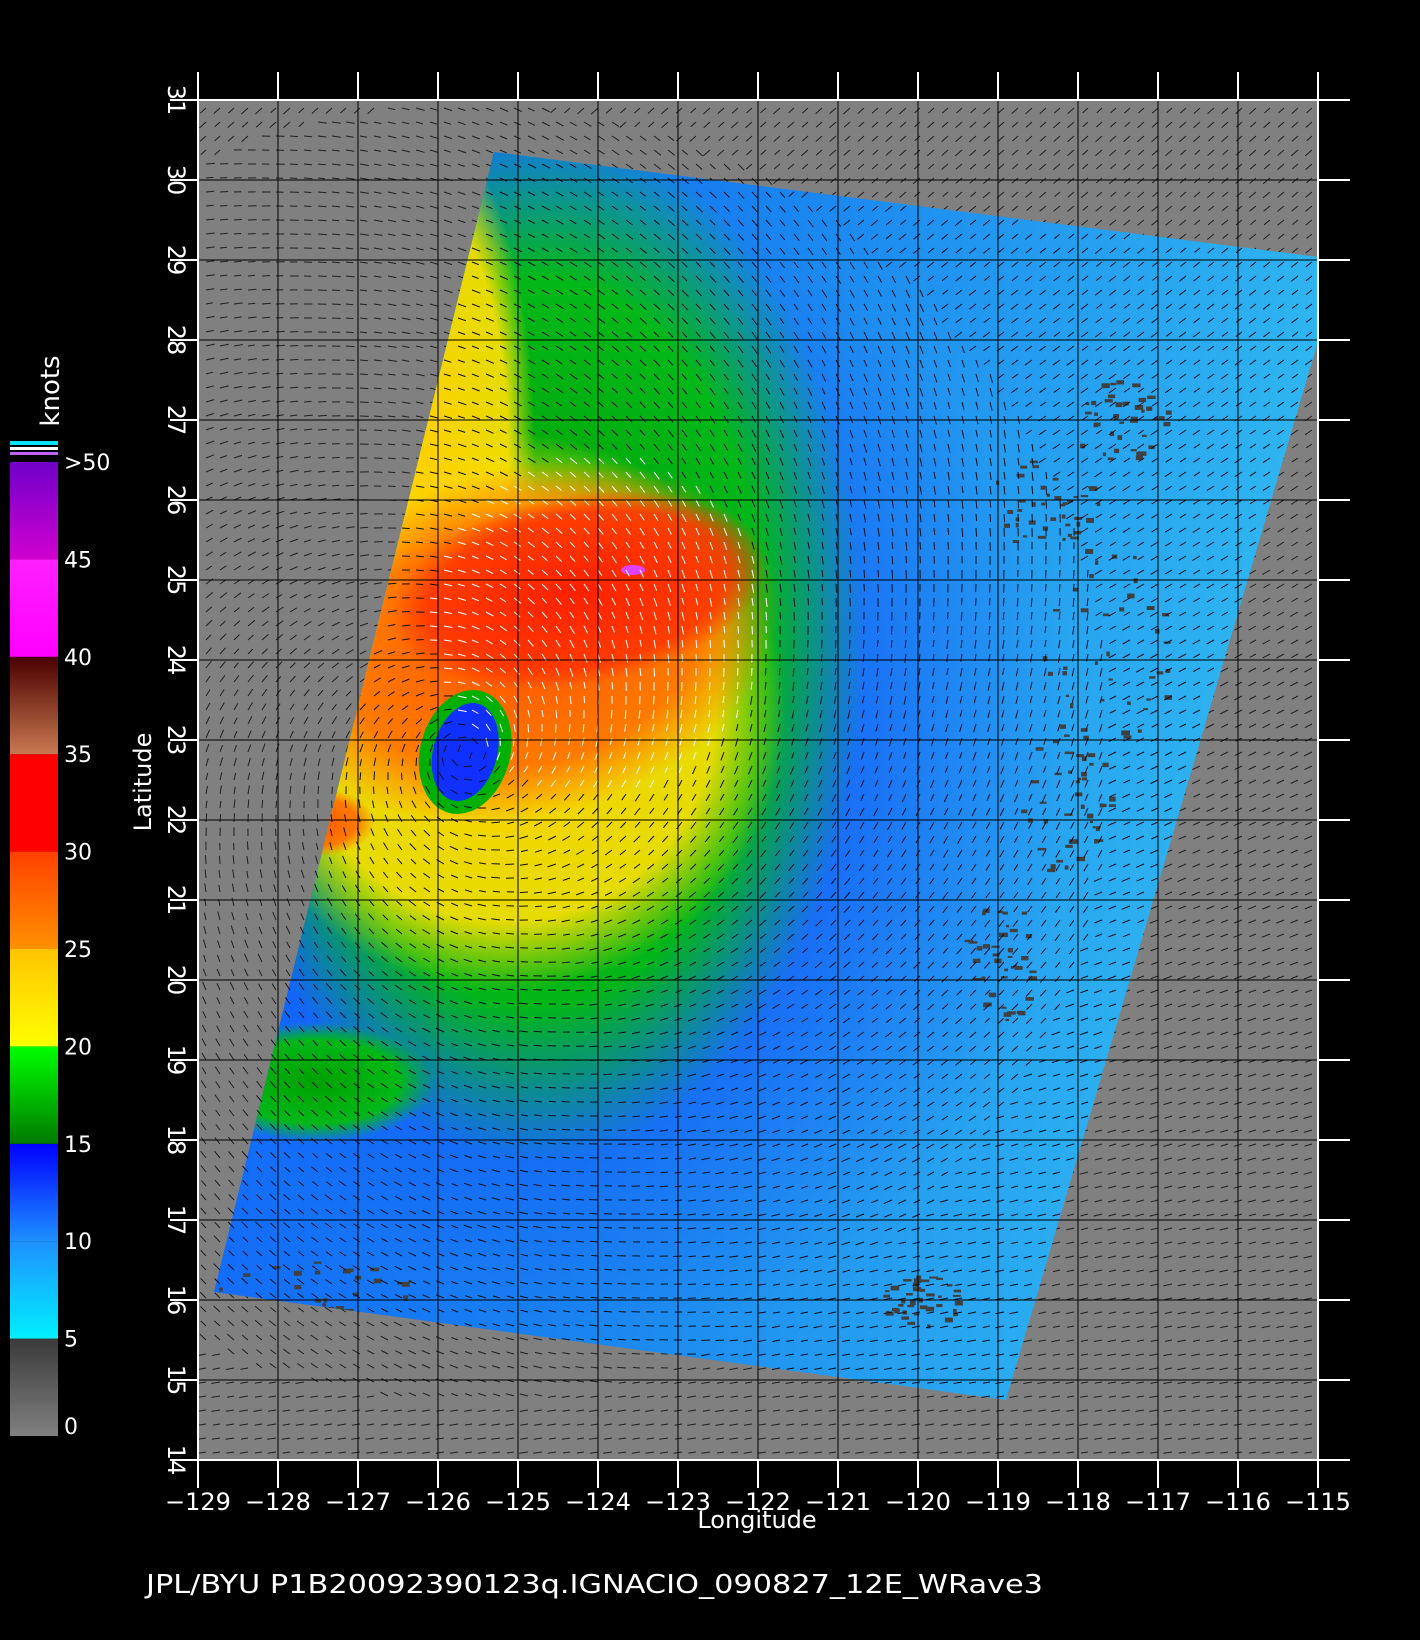  I want to click on colorbar-tick-label: 0, so click(71, 1427).